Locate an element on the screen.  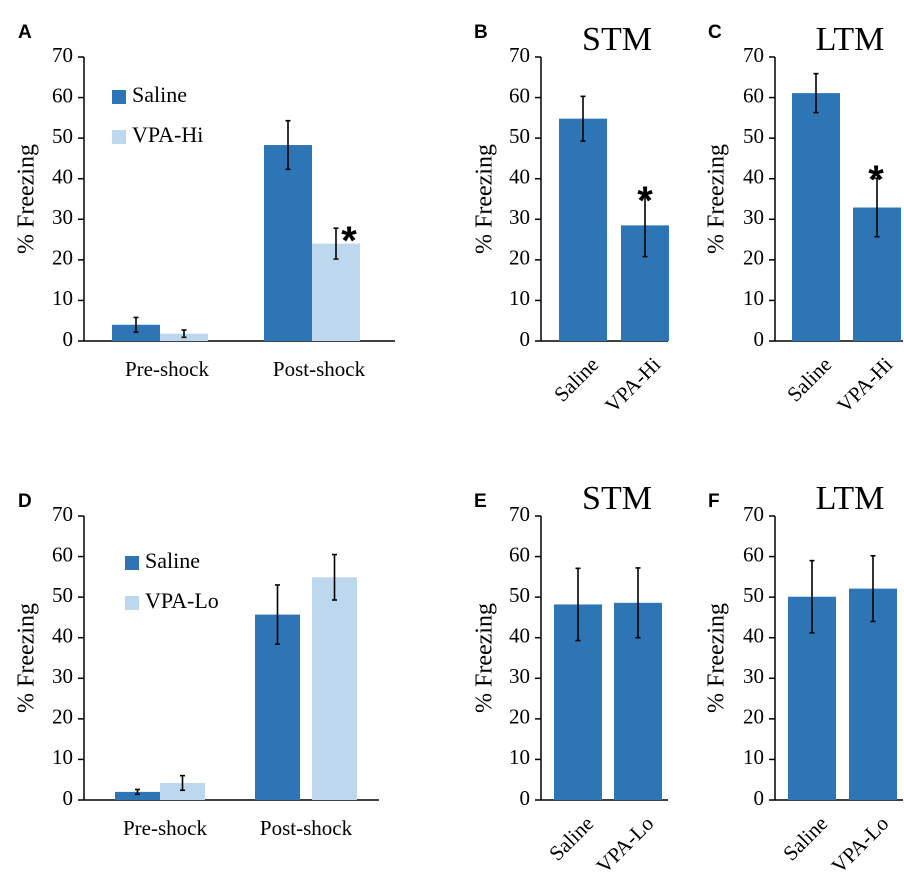
panel-letter: E is located at coordinates (480, 501).